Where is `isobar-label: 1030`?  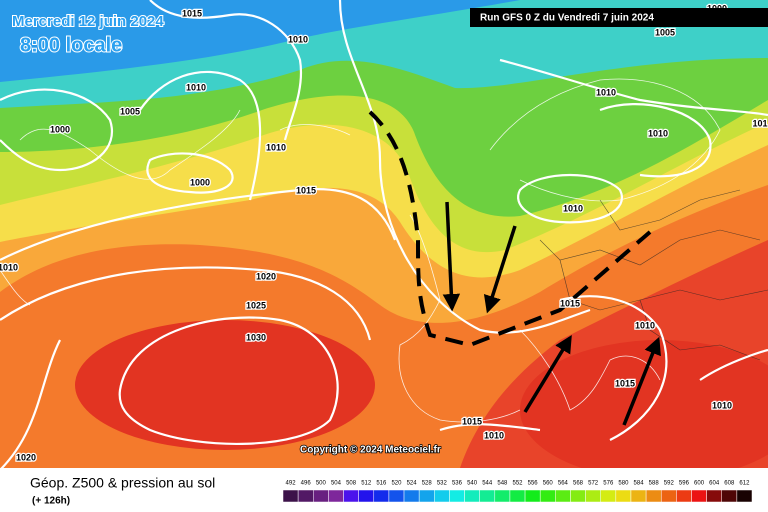 isobar-label: 1030 is located at coordinates (256, 337).